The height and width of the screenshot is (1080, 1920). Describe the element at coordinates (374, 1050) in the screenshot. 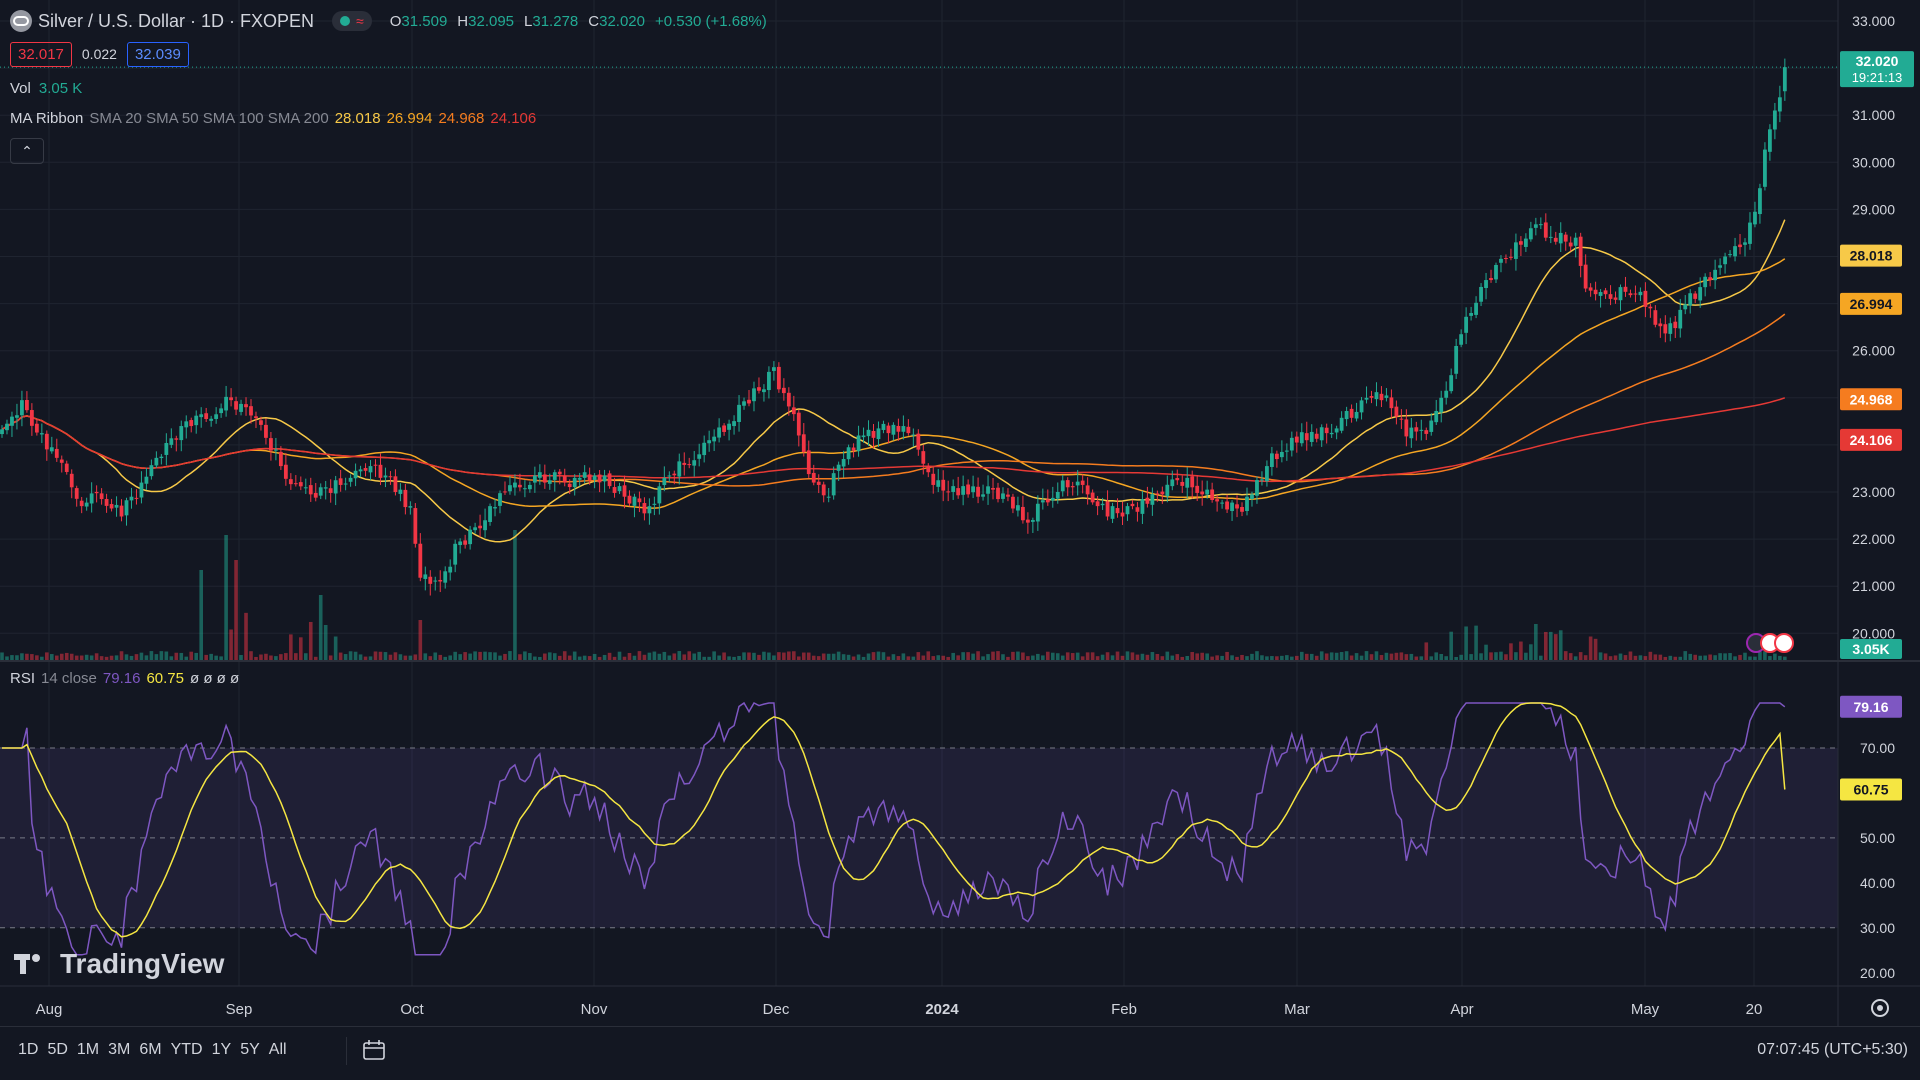

I see `calendar-icon` at that location.